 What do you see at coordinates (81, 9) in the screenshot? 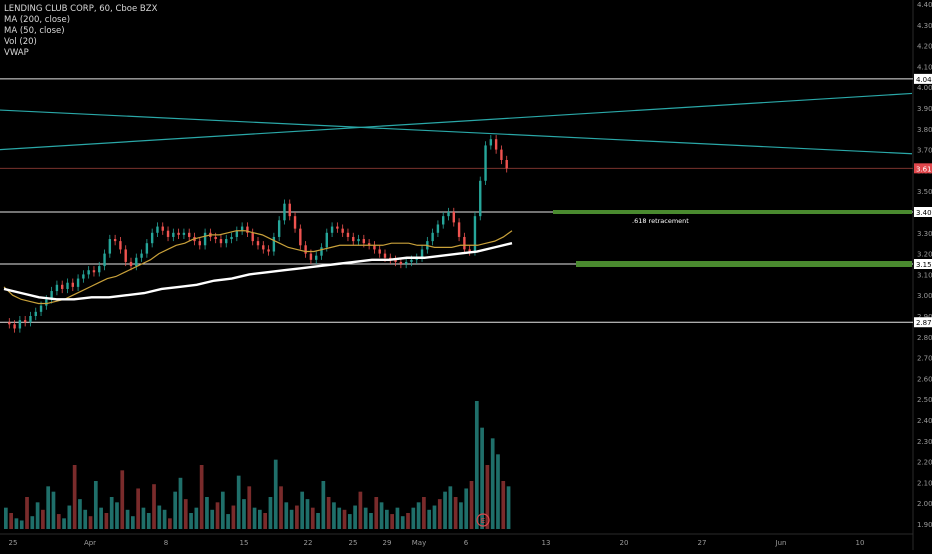
I see `chart-title: LENDING CLUB CORP, 60, Cboe BZX` at bounding box center [81, 9].